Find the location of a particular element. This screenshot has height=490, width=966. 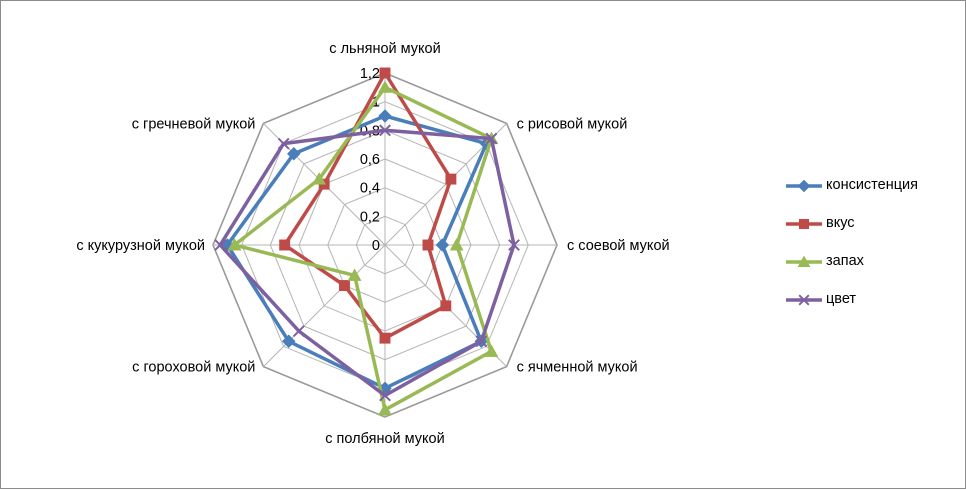

tick-label: 0 is located at coordinates (376, 246).